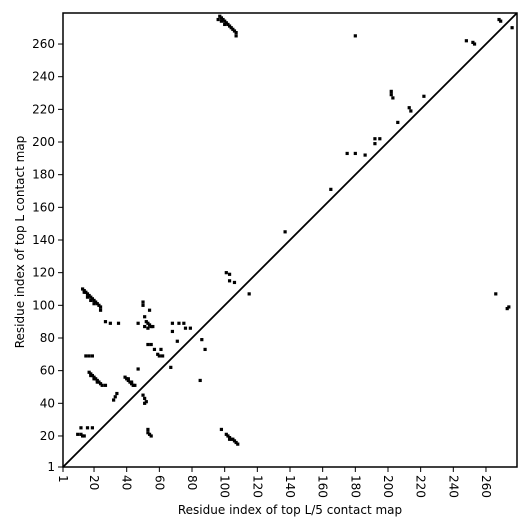  Describe the element at coordinates (47, 338) in the screenshot. I see `y-tick-label: 80` at that location.